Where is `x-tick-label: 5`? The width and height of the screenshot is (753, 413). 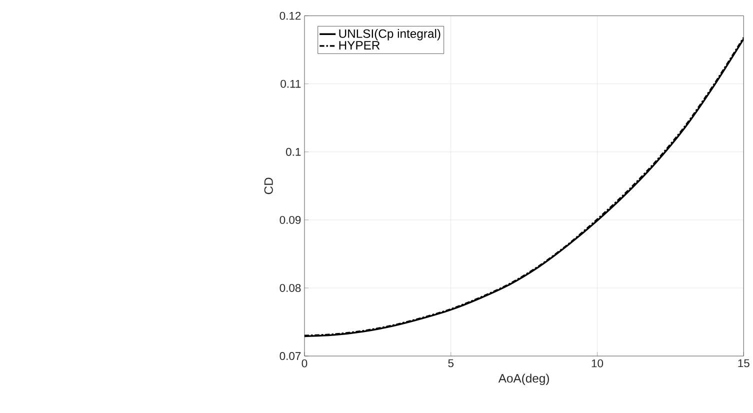 x-tick-label: 5 is located at coordinates (451, 363).